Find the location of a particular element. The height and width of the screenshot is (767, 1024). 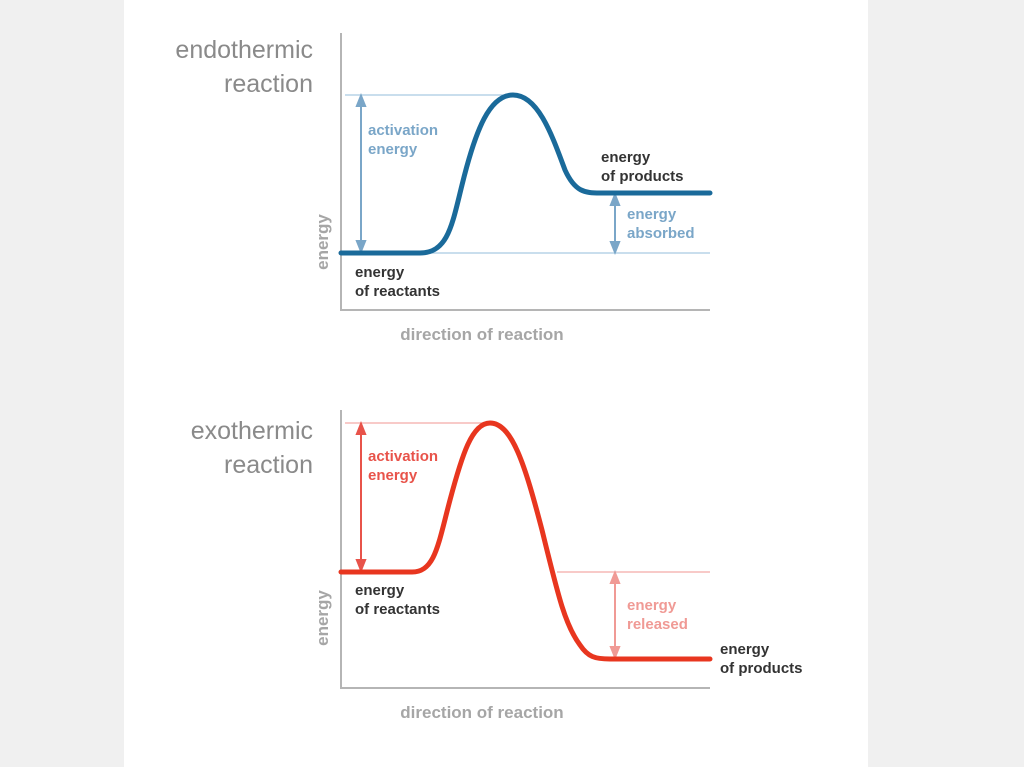

exo-activation-label-line2: energy is located at coordinates (393, 475).